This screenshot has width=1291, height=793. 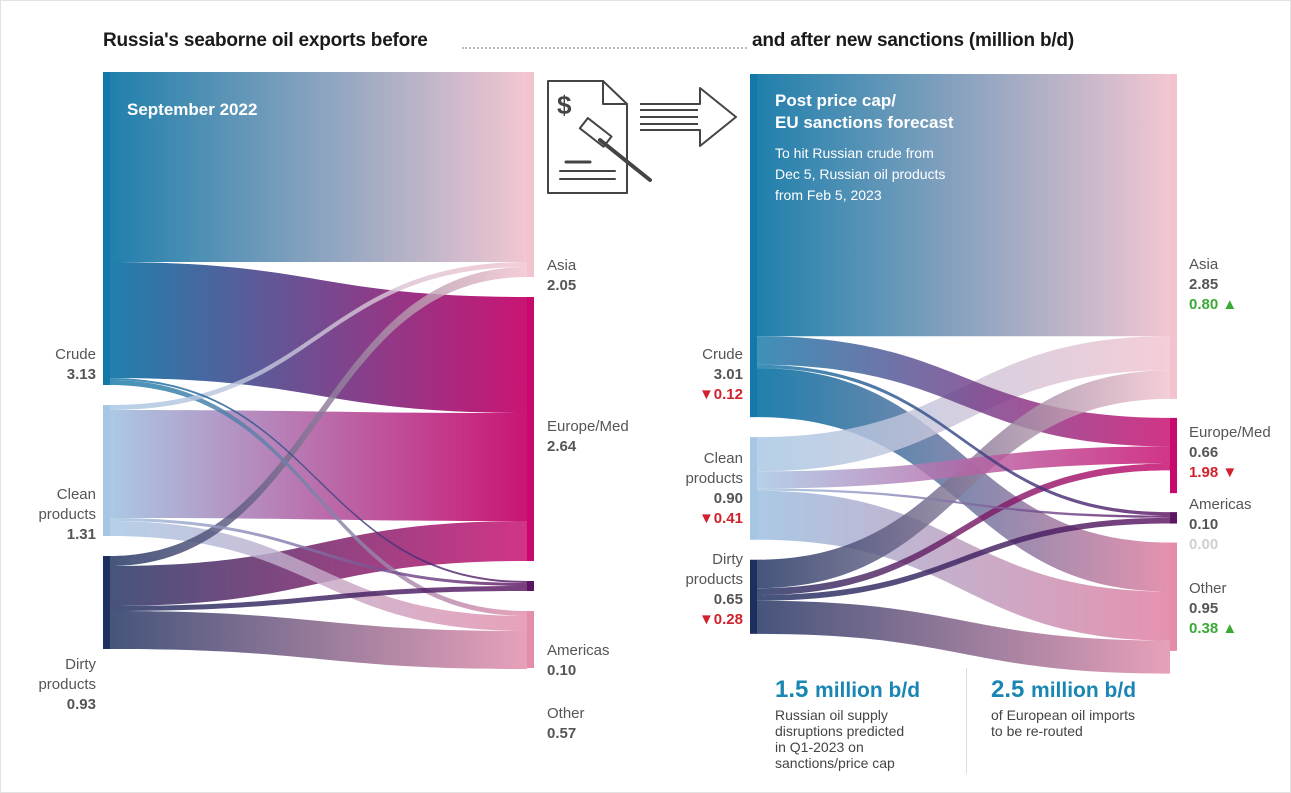 I want to click on flow-right-crude-to-asia, so click(x=963, y=205).